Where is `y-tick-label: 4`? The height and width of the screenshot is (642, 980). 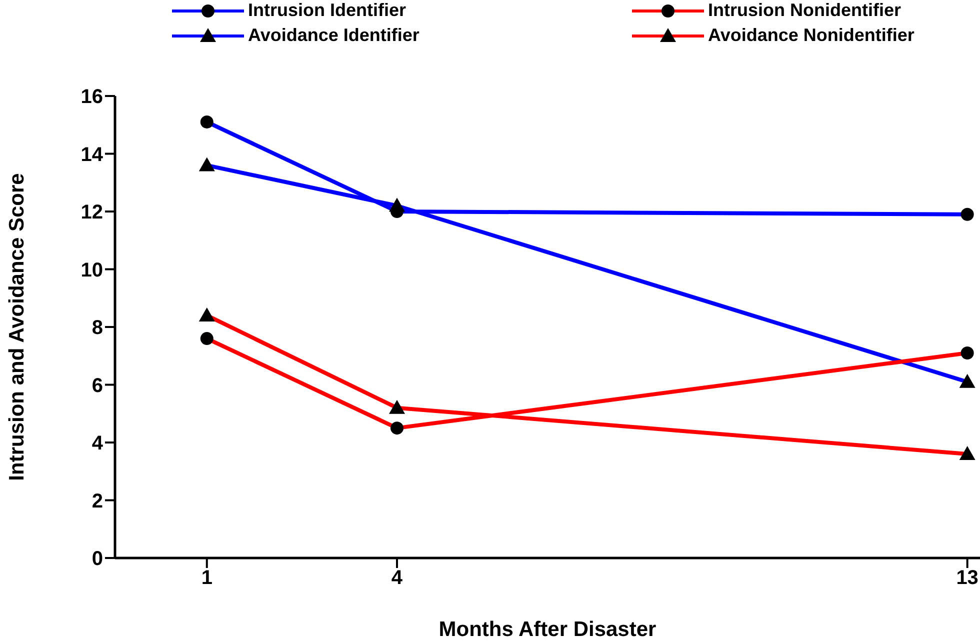
y-tick-label: 4 is located at coordinates (98, 443).